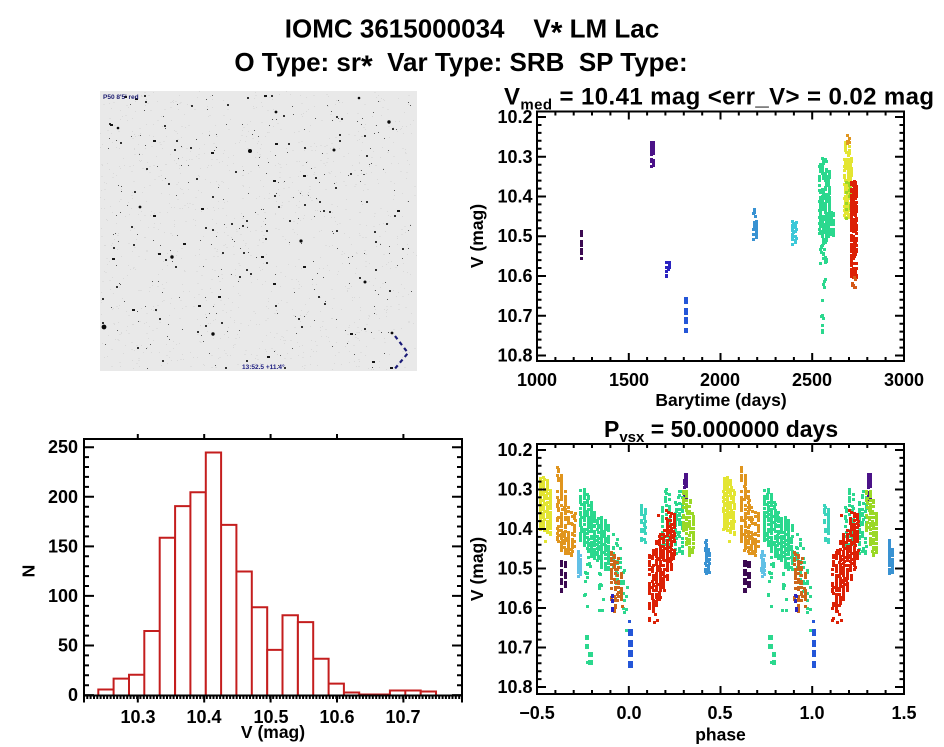 The image size is (944, 747). I want to click on svg-text: 13:52.5 +11.4°, so click(263, 367).